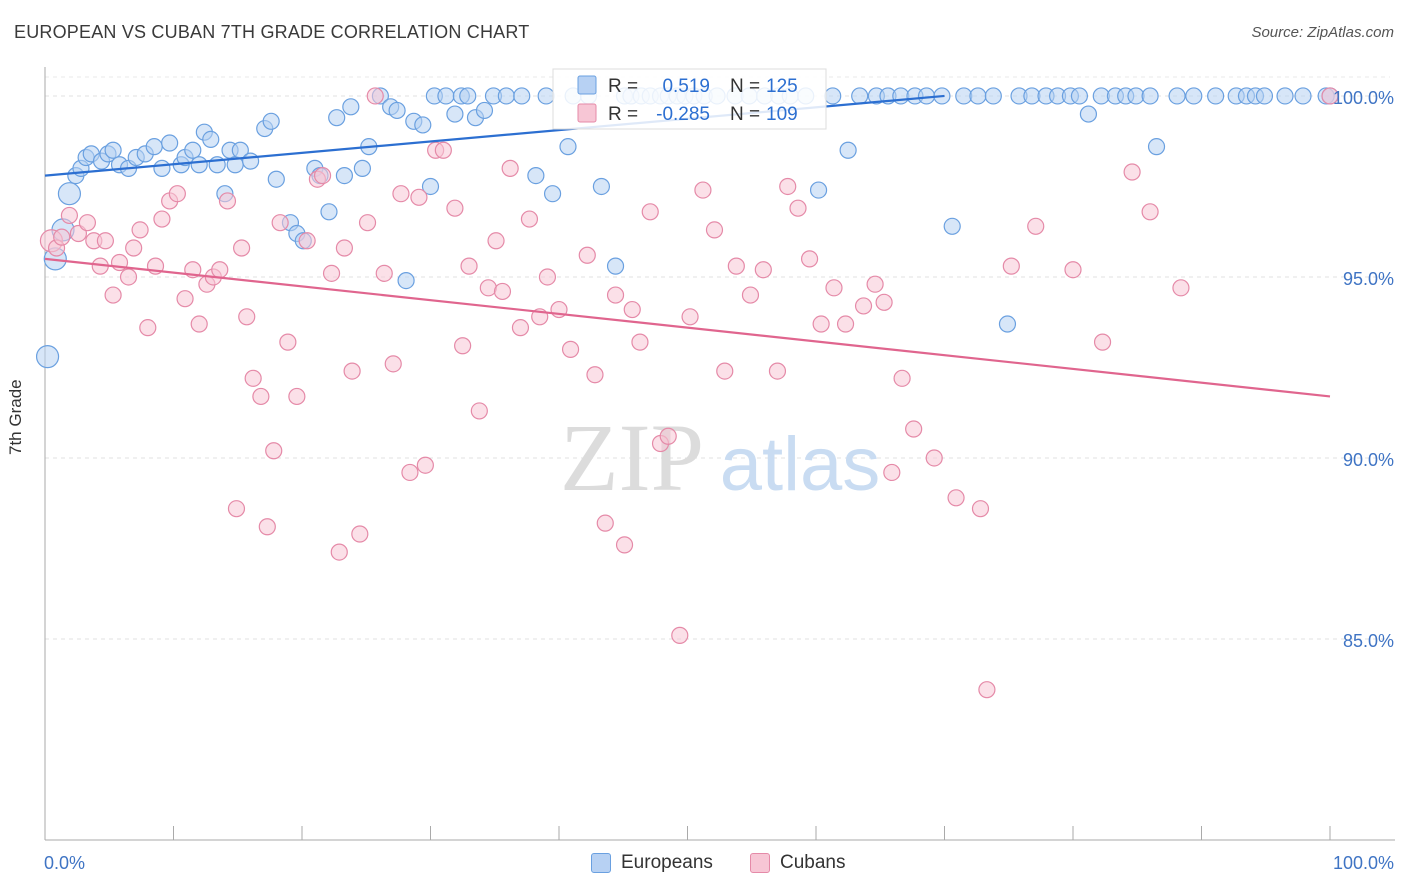 The height and width of the screenshot is (892, 1406). I want to click on stats-legend: R = 0.519 N = 125 R = -0.285 N = 109, so click(689, 99).